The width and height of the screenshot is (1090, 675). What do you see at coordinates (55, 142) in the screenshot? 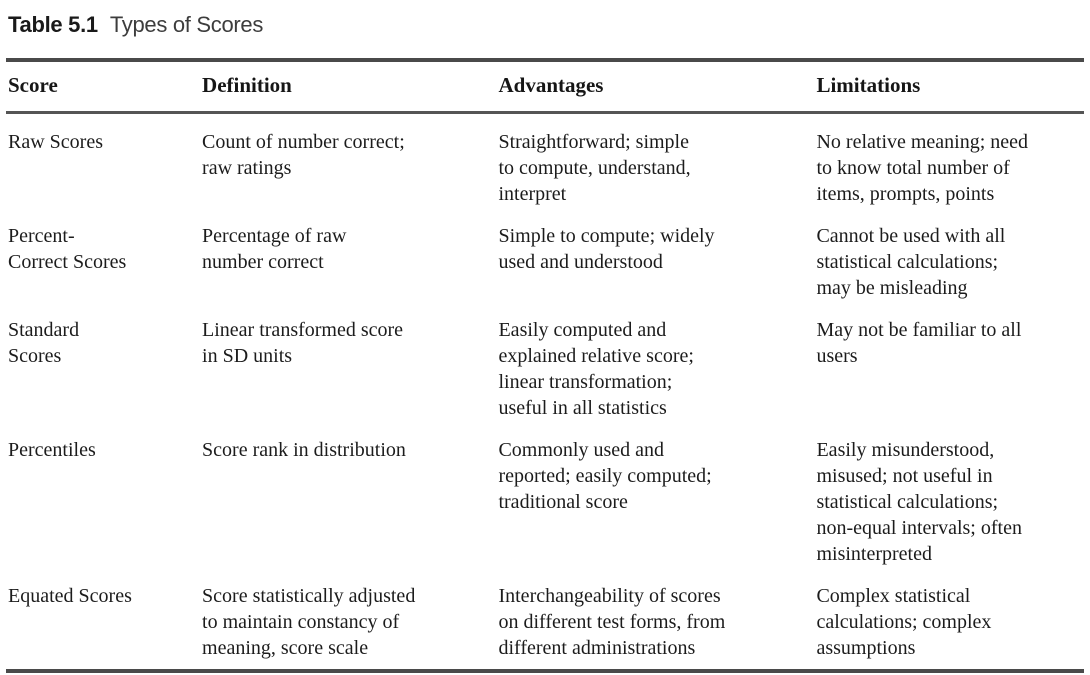
I see `cell-score: Raw Scores` at bounding box center [55, 142].